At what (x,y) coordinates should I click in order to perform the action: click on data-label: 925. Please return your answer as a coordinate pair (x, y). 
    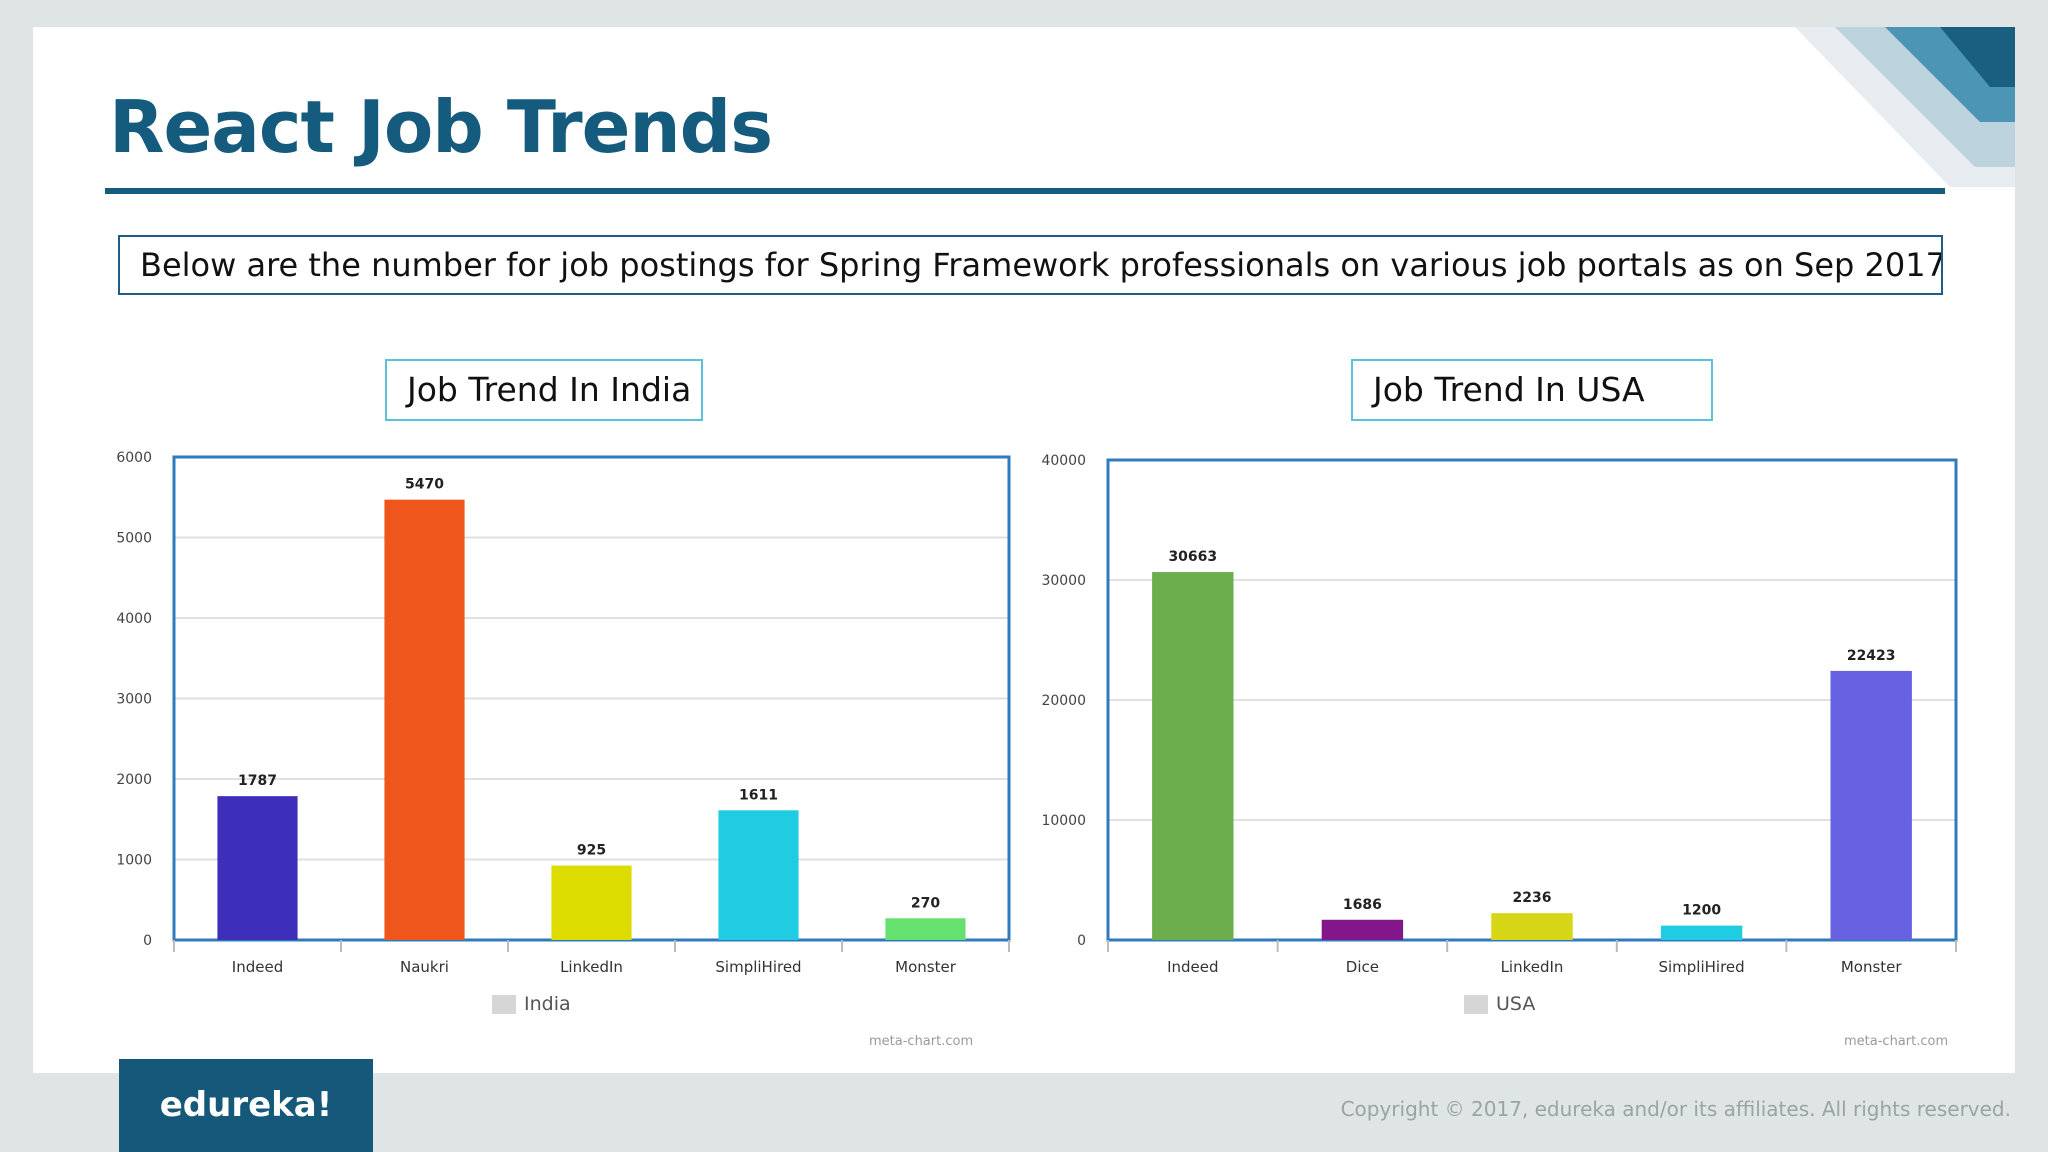
    Looking at the image, I should click on (591, 851).